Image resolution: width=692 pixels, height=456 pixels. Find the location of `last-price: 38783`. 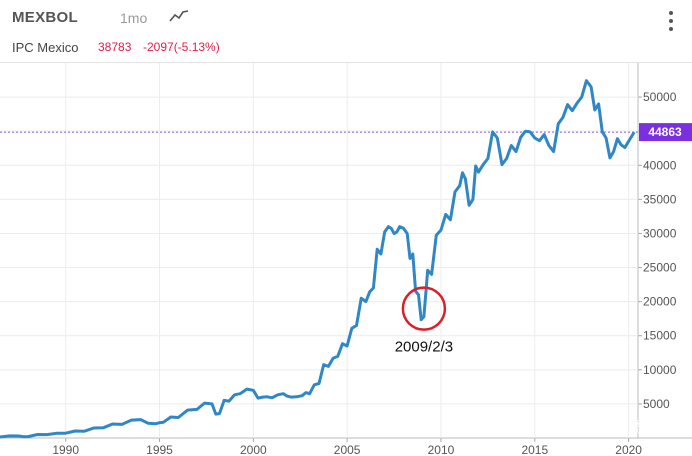

last-price: 38783 is located at coordinates (115, 47).